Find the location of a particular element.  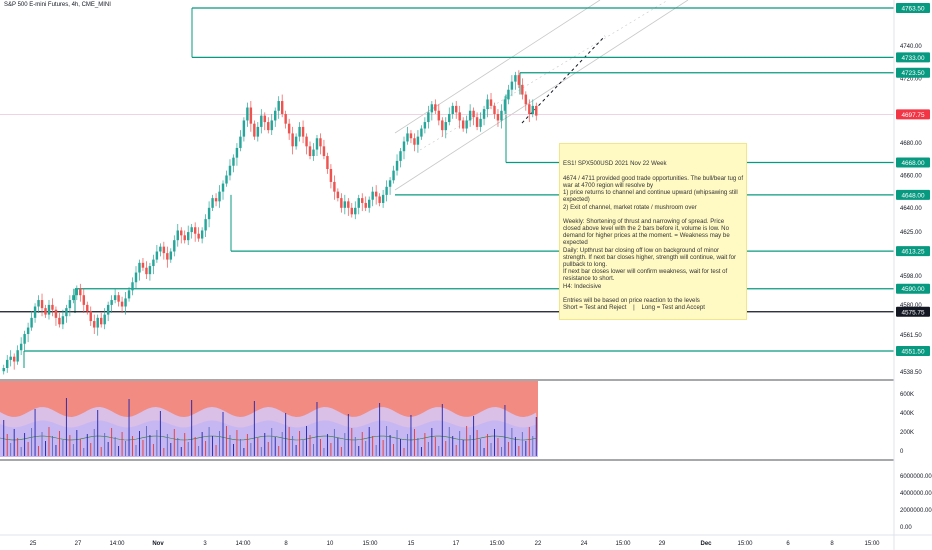

indicator-tick: 2000000.00 is located at coordinates (916, 511).